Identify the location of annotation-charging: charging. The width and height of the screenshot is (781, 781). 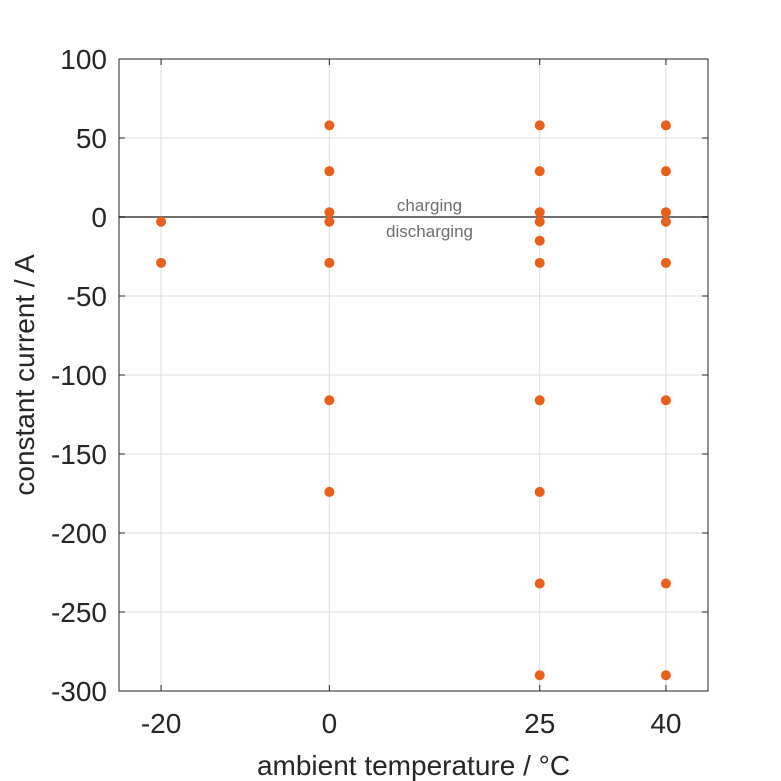
(429, 205).